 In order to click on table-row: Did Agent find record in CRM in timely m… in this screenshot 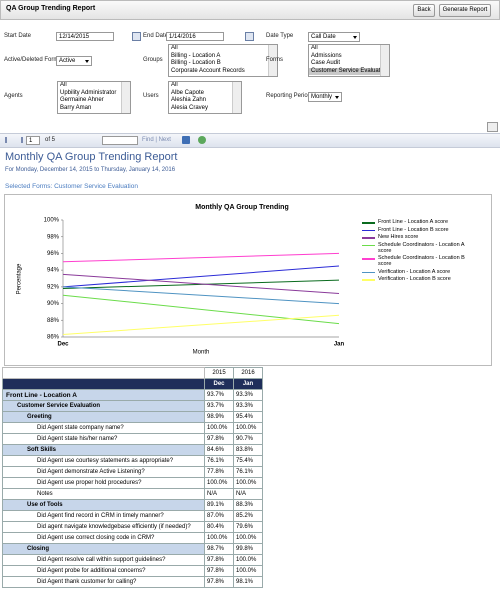, I will do `click(132, 516)`.